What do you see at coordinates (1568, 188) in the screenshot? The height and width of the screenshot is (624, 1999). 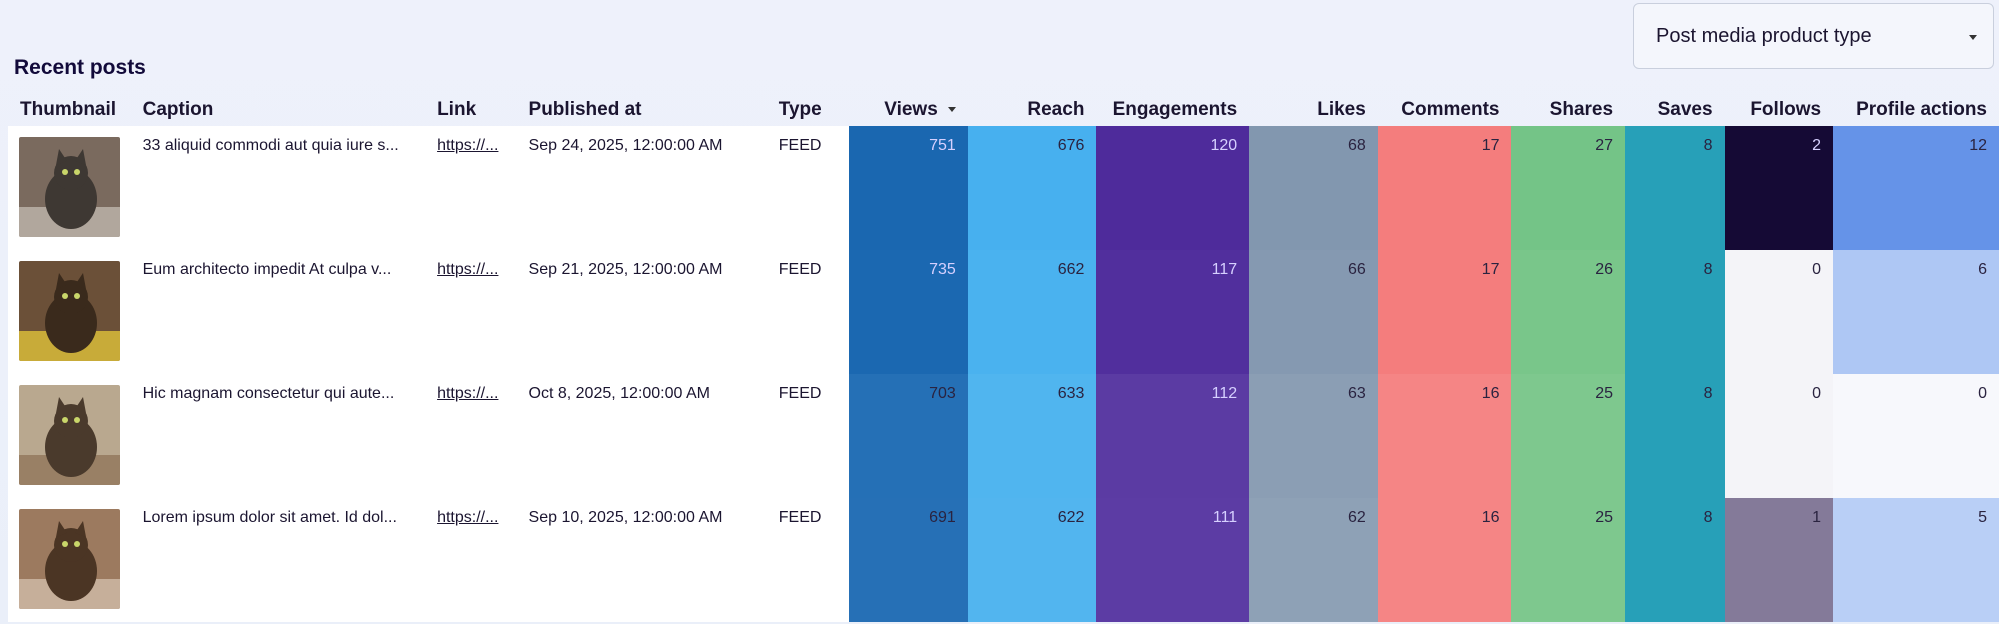 I see `shares-cell: 27` at bounding box center [1568, 188].